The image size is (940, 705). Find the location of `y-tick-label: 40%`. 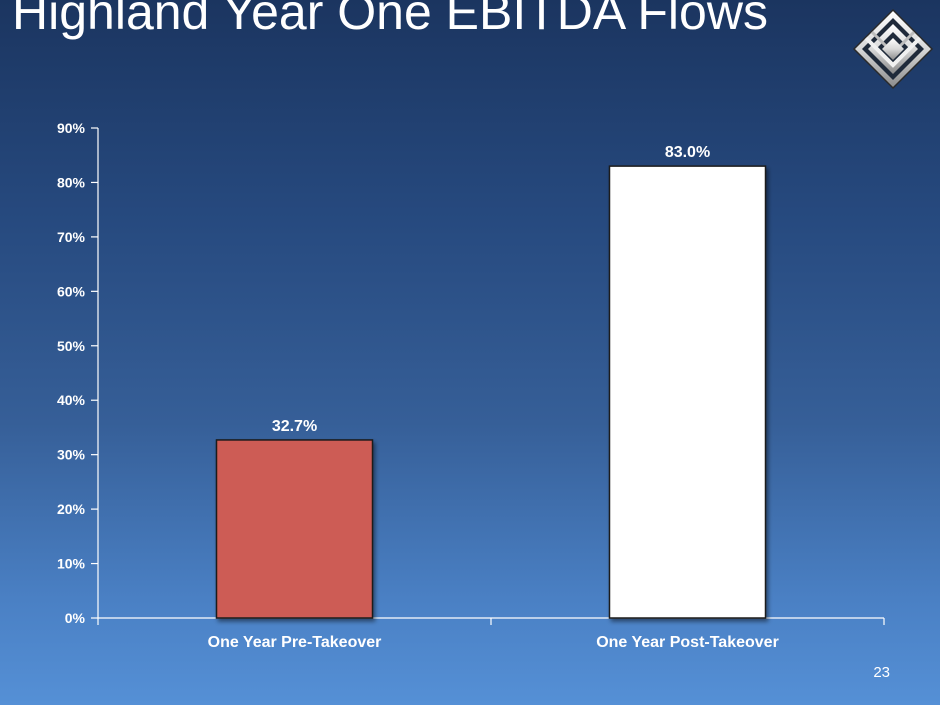

y-tick-label: 40% is located at coordinates (71, 400).